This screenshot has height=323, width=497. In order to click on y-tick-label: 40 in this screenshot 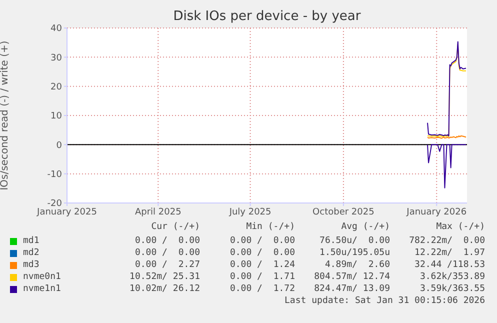, I will do `click(56, 29)`.